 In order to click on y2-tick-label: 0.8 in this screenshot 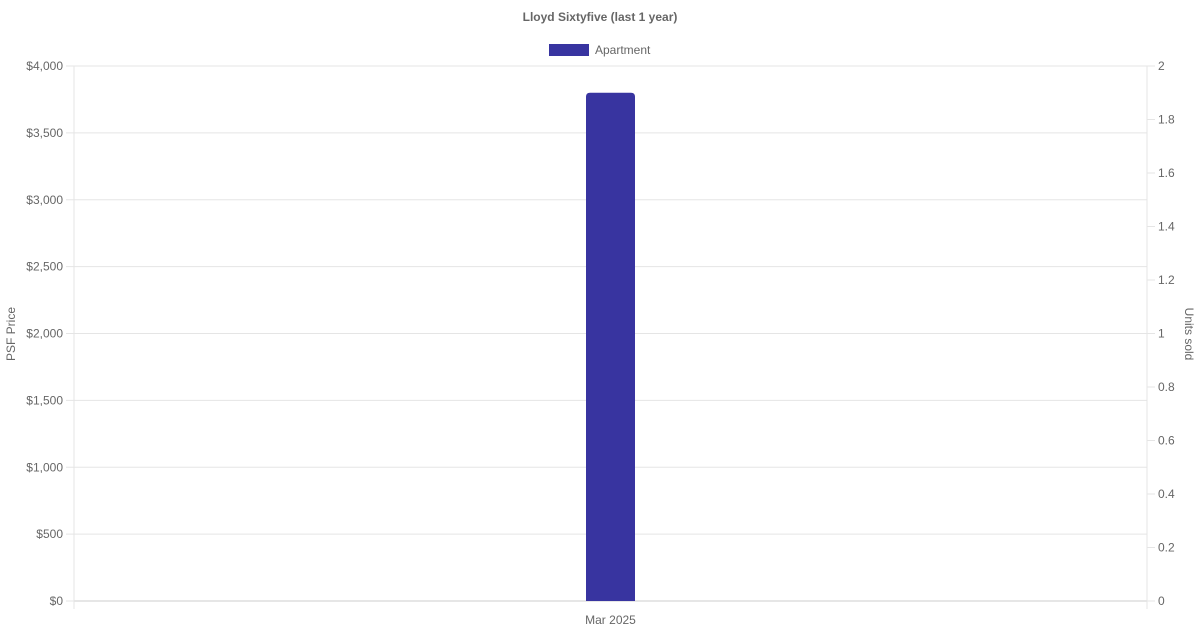, I will do `click(1166, 387)`.